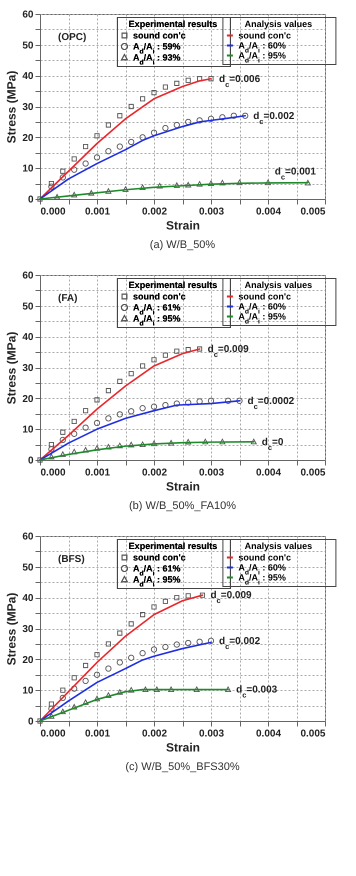 The width and height of the screenshot is (356, 876). I want to click on text: (b) W/B_50%_FA10%, so click(182, 506).